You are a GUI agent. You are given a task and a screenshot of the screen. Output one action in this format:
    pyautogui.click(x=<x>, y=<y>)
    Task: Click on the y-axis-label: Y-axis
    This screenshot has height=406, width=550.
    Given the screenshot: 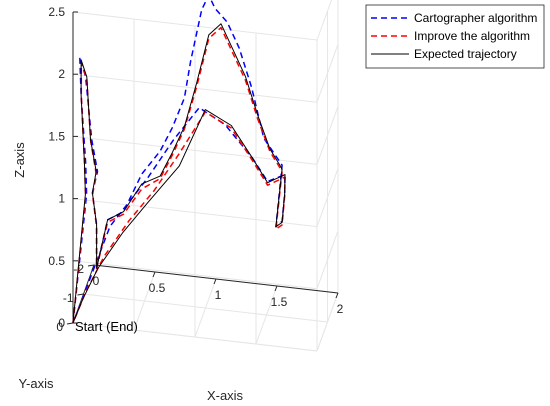 What is the action you would take?
    pyautogui.click(x=36, y=383)
    